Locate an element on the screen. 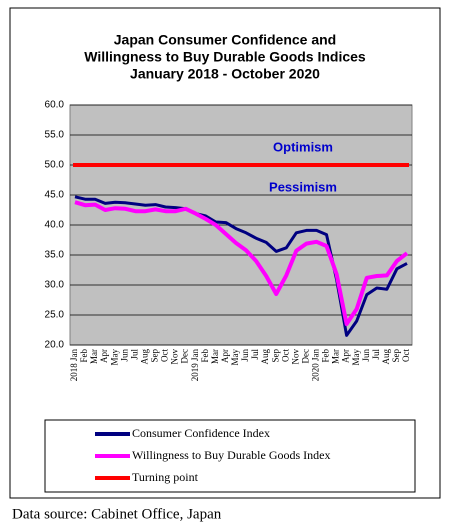  y-tick-label: 35.0 is located at coordinates (55, 255).